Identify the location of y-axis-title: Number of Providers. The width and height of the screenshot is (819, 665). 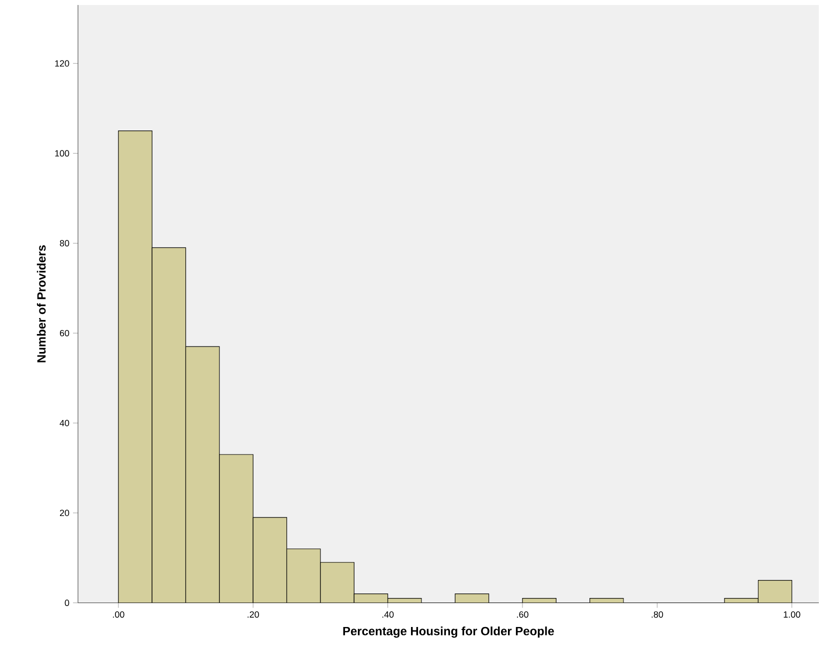
(41, 303).